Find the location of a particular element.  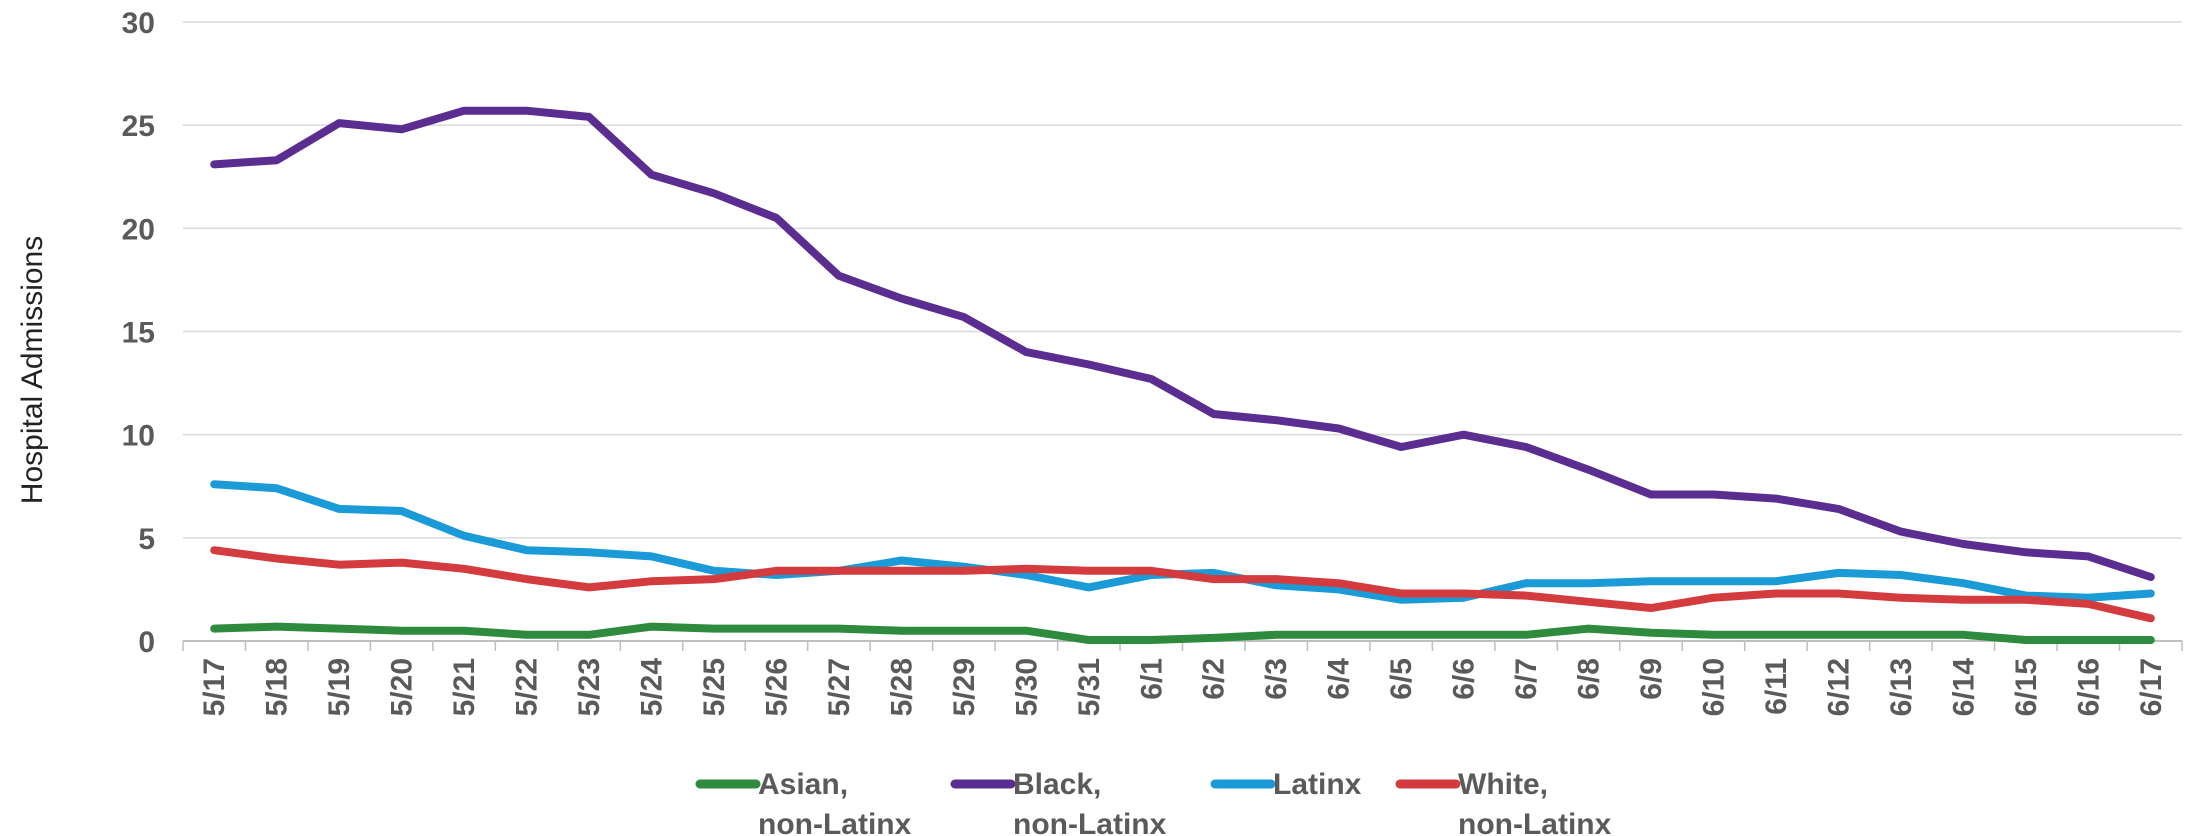

x-tick-label: 6/8 is located at coordinates (1589, 679).